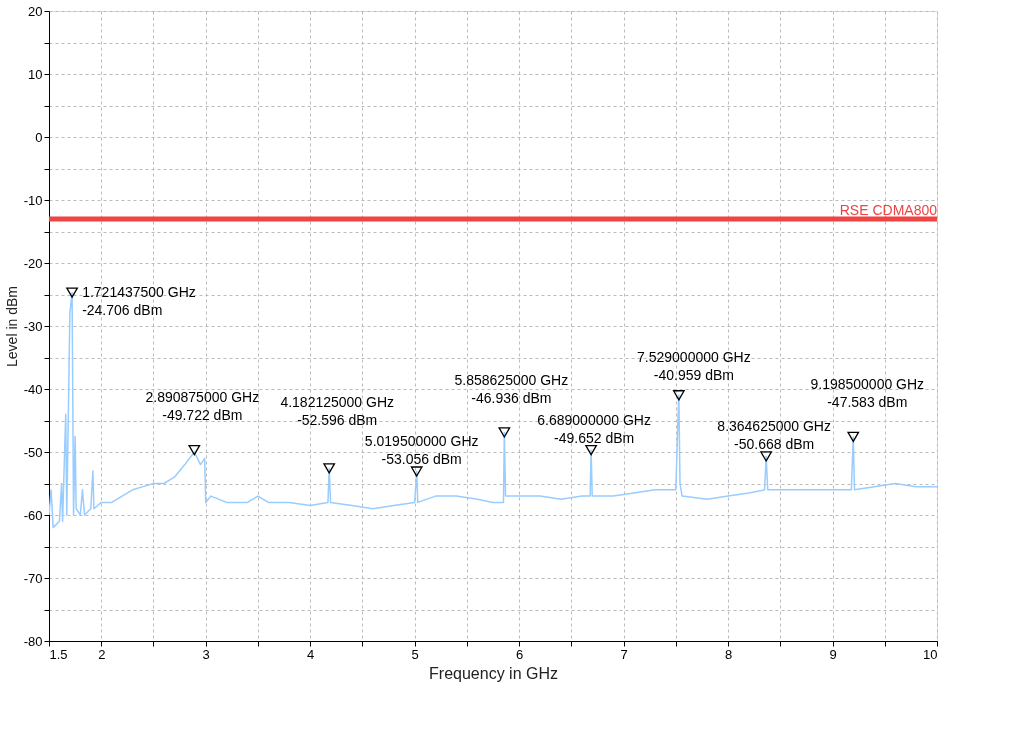  What do you see at coordinates (33, 326) in the screenshot?
I see `y-tick-label: -30` at bounding box center [33, 326].